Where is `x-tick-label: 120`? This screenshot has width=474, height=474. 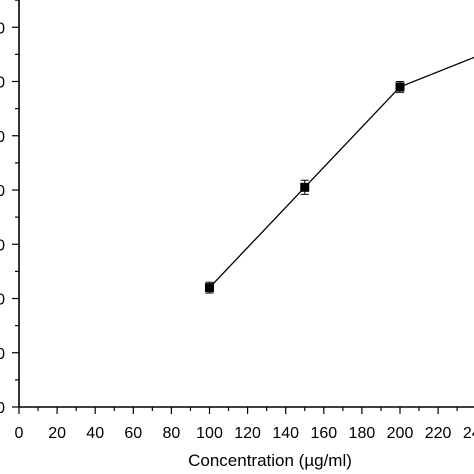
x-tick-label: 120 is located at coordinates (247, 433).